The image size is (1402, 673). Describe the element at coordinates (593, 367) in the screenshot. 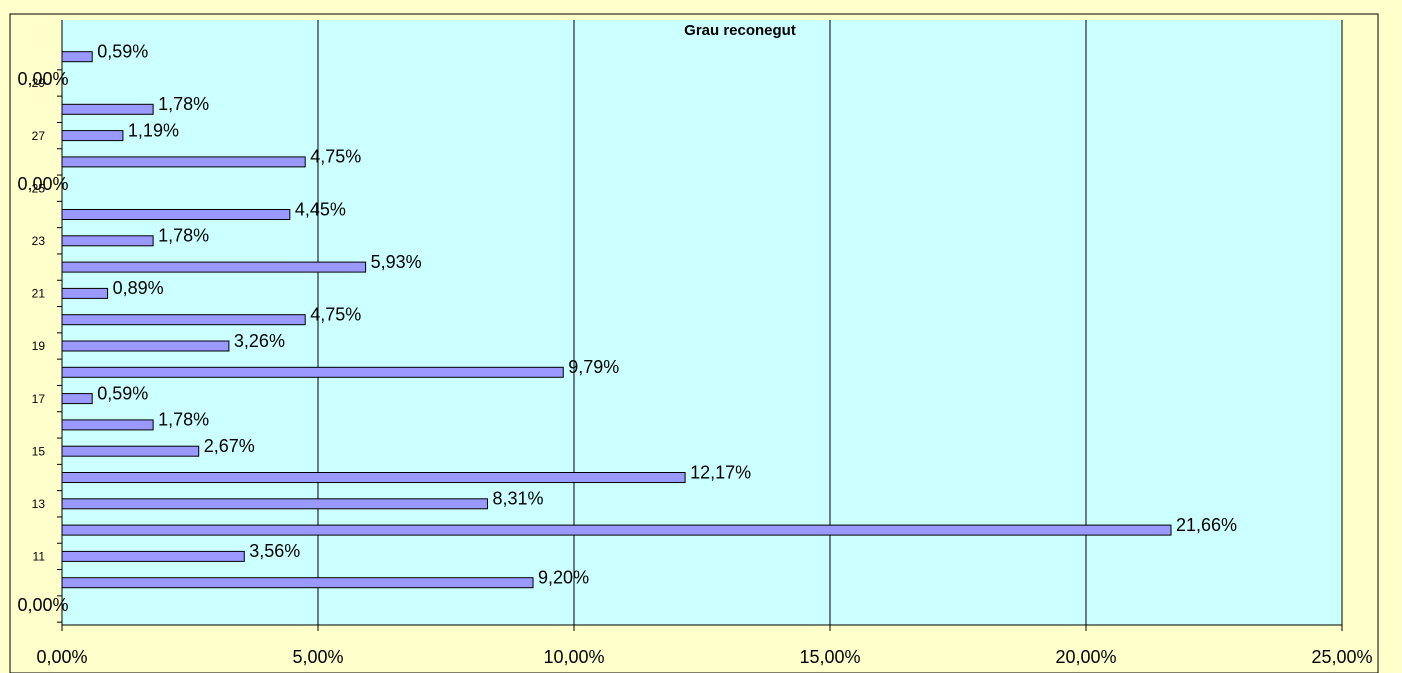

I see `data-label: 9,79%` at that location.